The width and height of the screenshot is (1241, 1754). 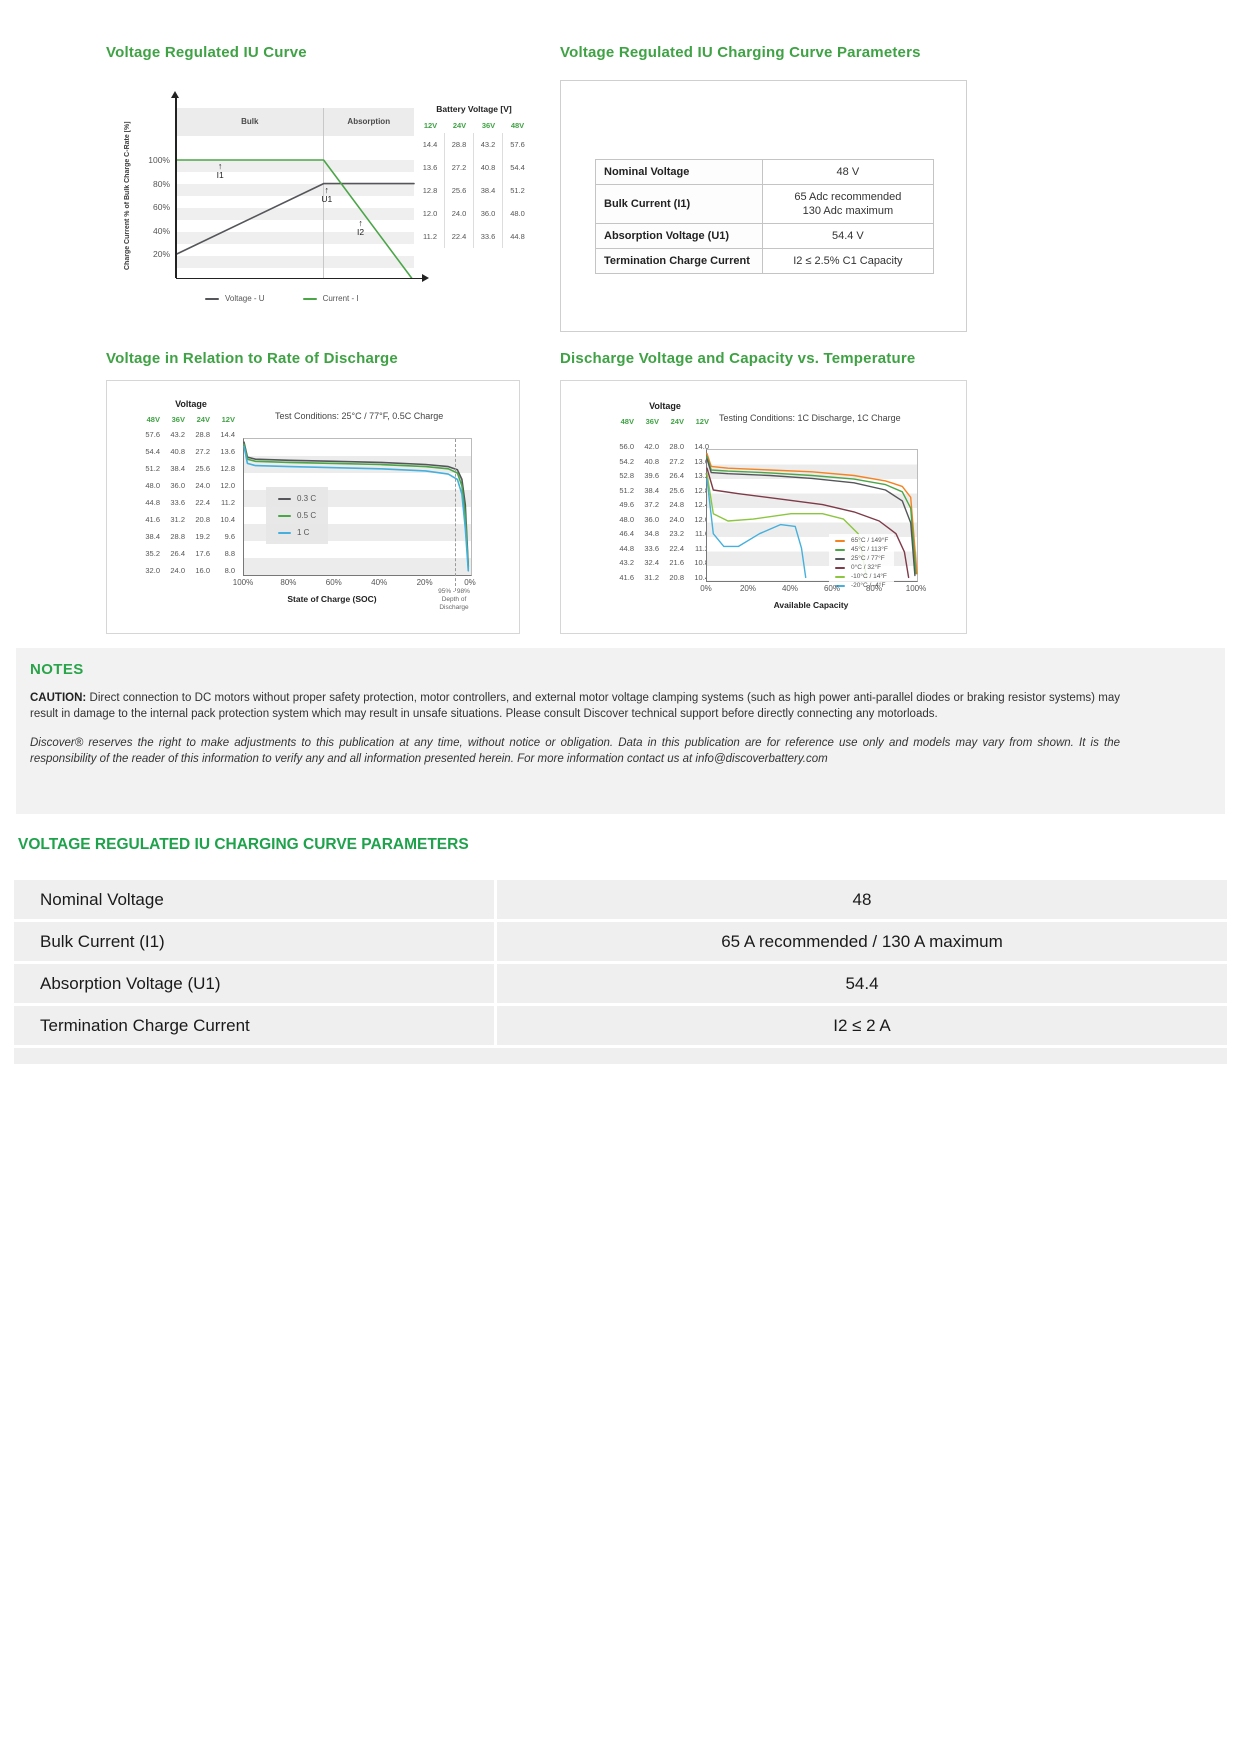 What do you see at coordinates (227, 485) in the screenshot?
I see `scale-value: 12.0` at bounding box center [227, 485].